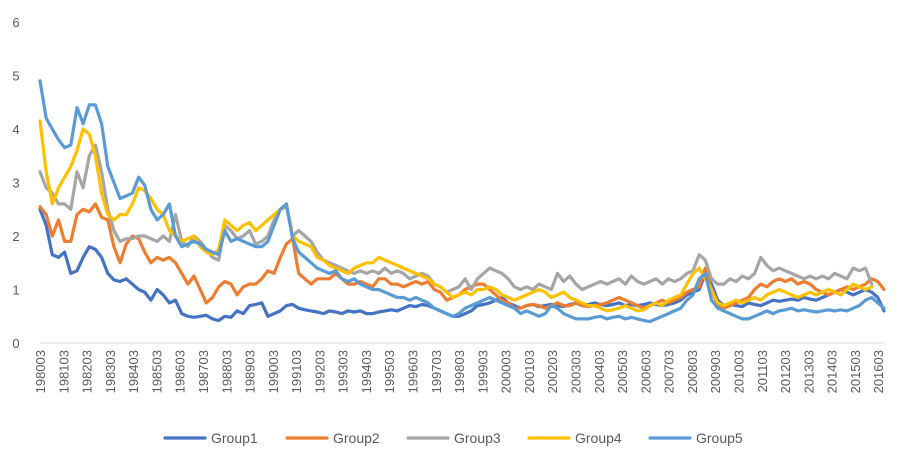 The height and width of the screenshot is (469, 907). I want to click on x-tick-label: 200503, so click(622, 371).